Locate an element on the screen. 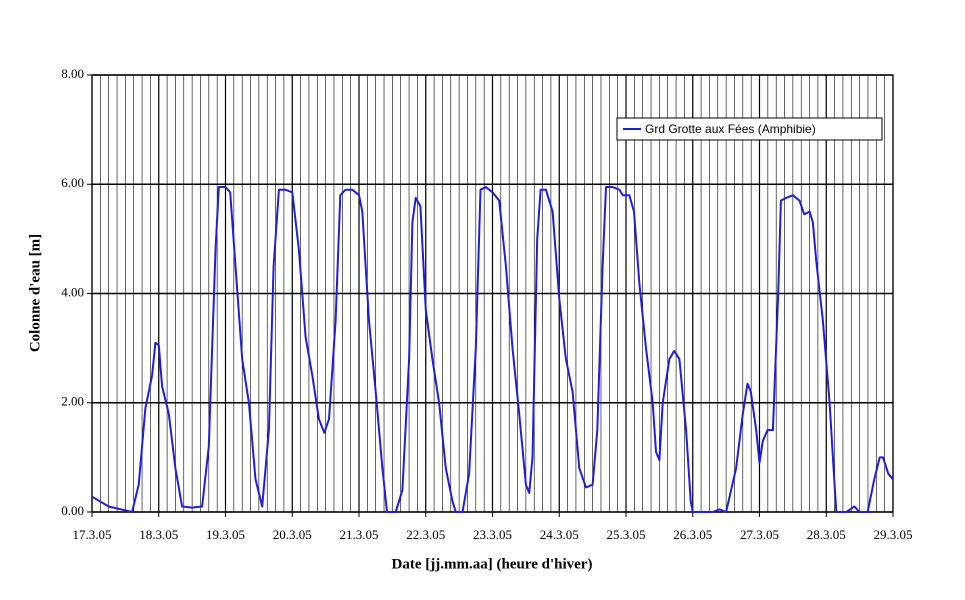 The image size is (965, 600). x-tick-label: 22.3.05 is located at coordinates (425, 534).